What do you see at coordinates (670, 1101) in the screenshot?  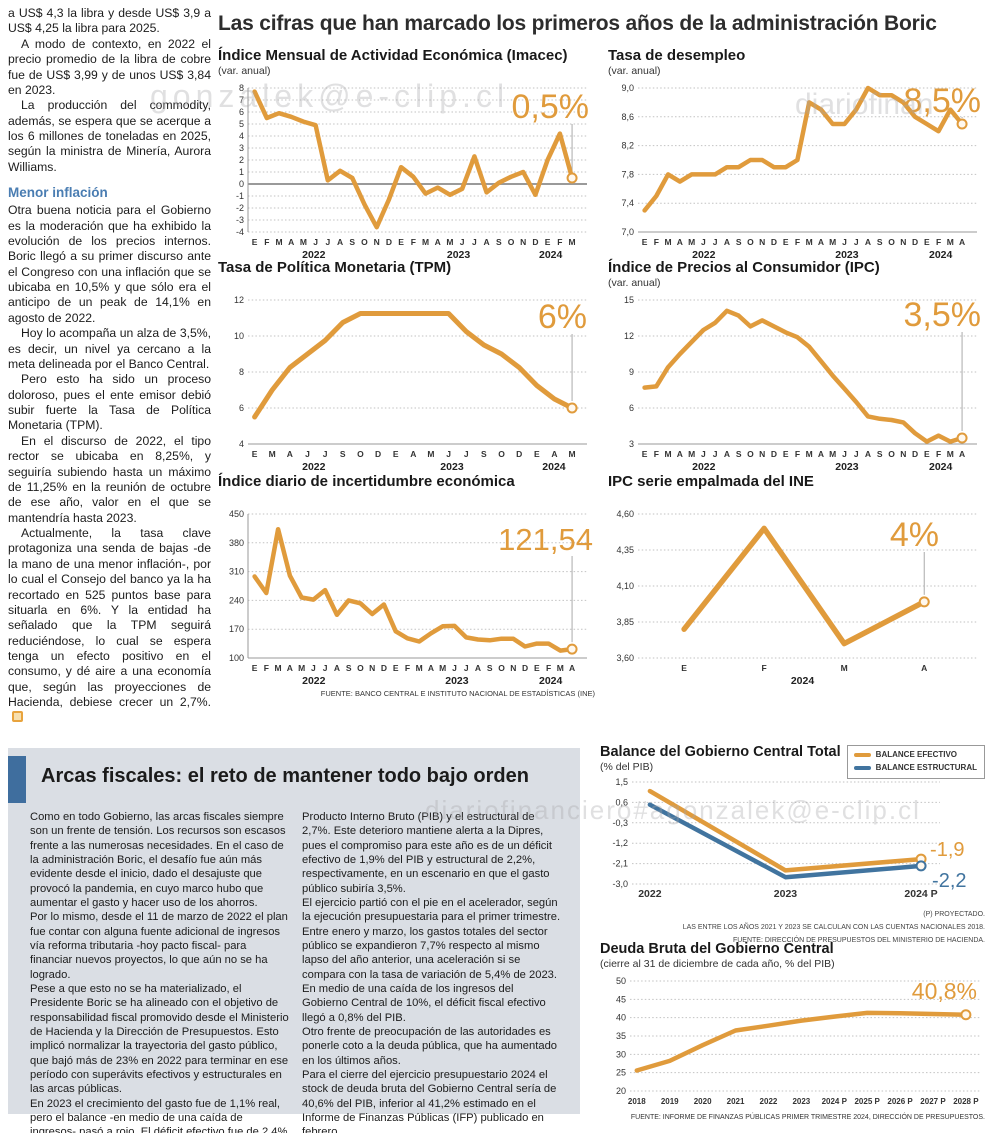 I see `svg-text: 2019` at bounding box center [670, 1101].